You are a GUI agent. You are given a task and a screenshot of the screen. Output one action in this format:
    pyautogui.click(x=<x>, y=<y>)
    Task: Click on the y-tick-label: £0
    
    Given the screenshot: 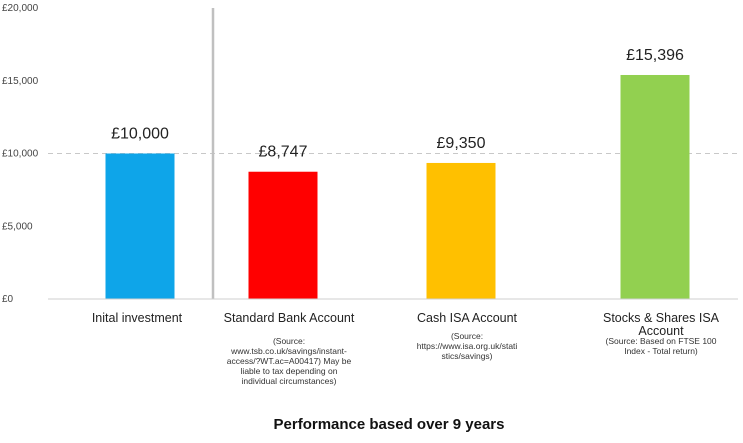 What is the action you would take?
    pyautogui.click(x=8, y=299)
    